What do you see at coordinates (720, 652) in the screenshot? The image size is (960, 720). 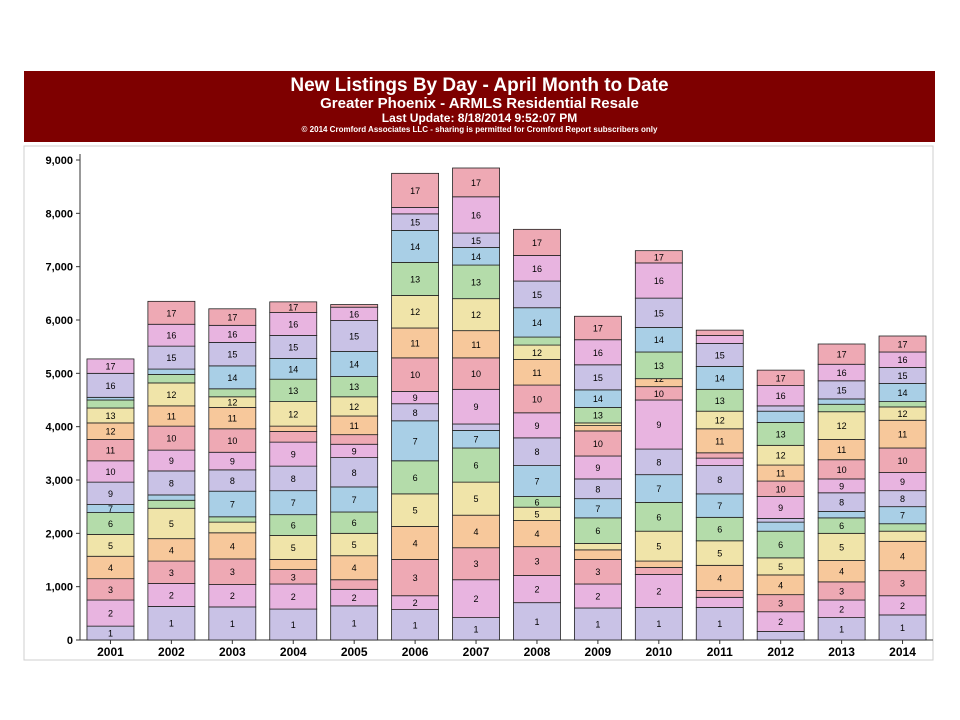 I see `x-tick-label: 2011` at bounding box center [720, 652].